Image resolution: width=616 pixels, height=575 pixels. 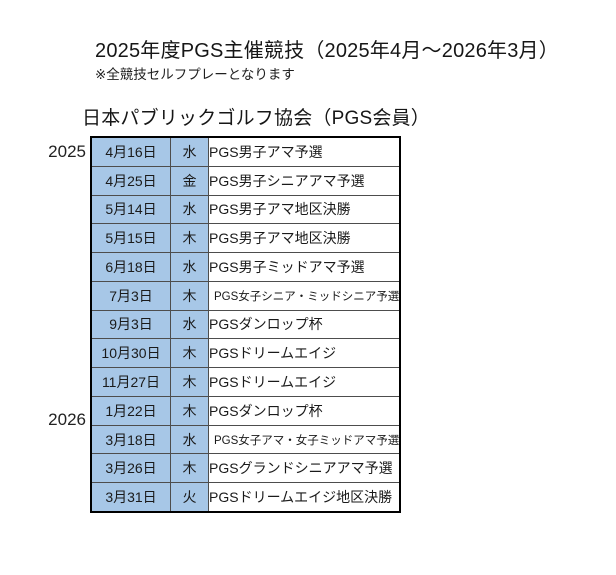 What do you see at coordinates (189, 497) in the screenshot?
I see `weekday-cell: 火` at bounding box center [189, 497].